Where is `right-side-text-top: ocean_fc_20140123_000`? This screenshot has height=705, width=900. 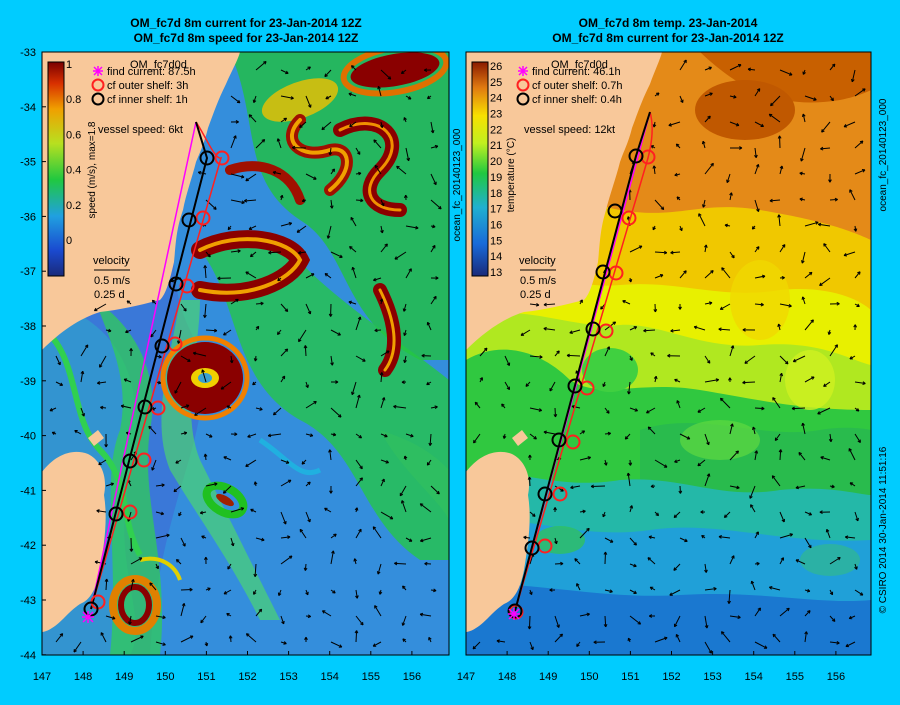 right-side-text-top: ocean_fc_20140123_000 is located at coordinates (883, 154).